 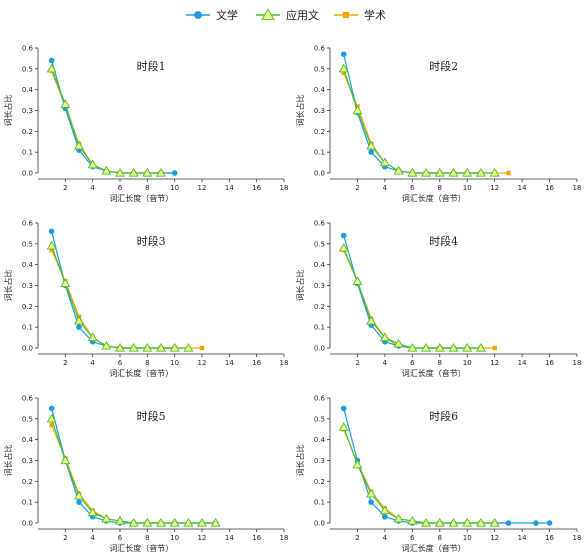 I want to click on legend-item-3: 学术, so click(x=360, y=15).